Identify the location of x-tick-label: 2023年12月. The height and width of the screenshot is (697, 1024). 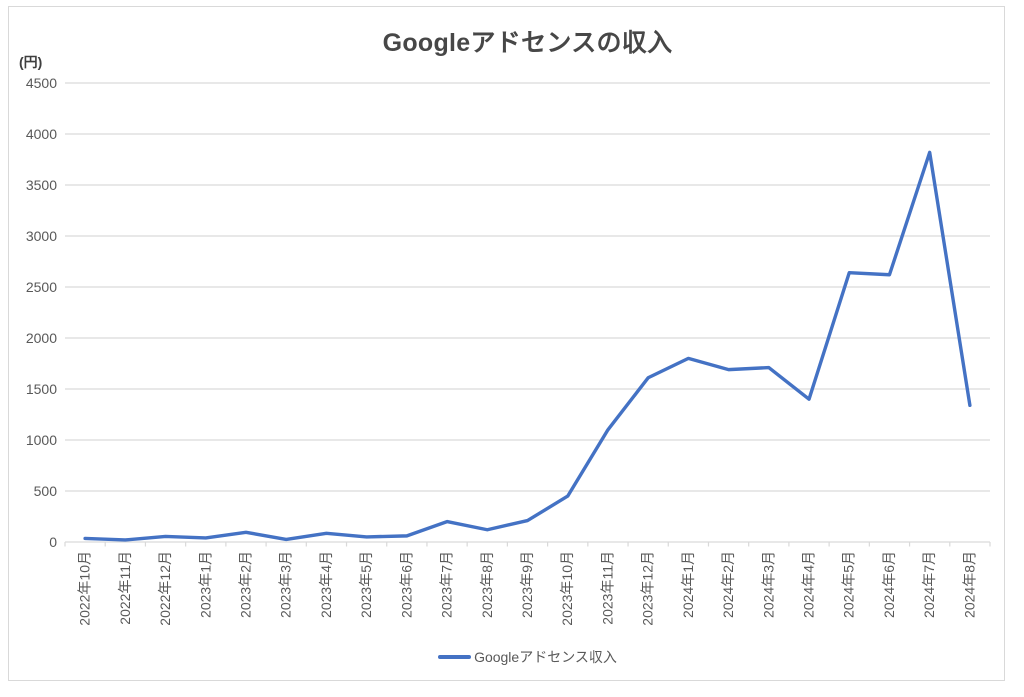
(648, 588).